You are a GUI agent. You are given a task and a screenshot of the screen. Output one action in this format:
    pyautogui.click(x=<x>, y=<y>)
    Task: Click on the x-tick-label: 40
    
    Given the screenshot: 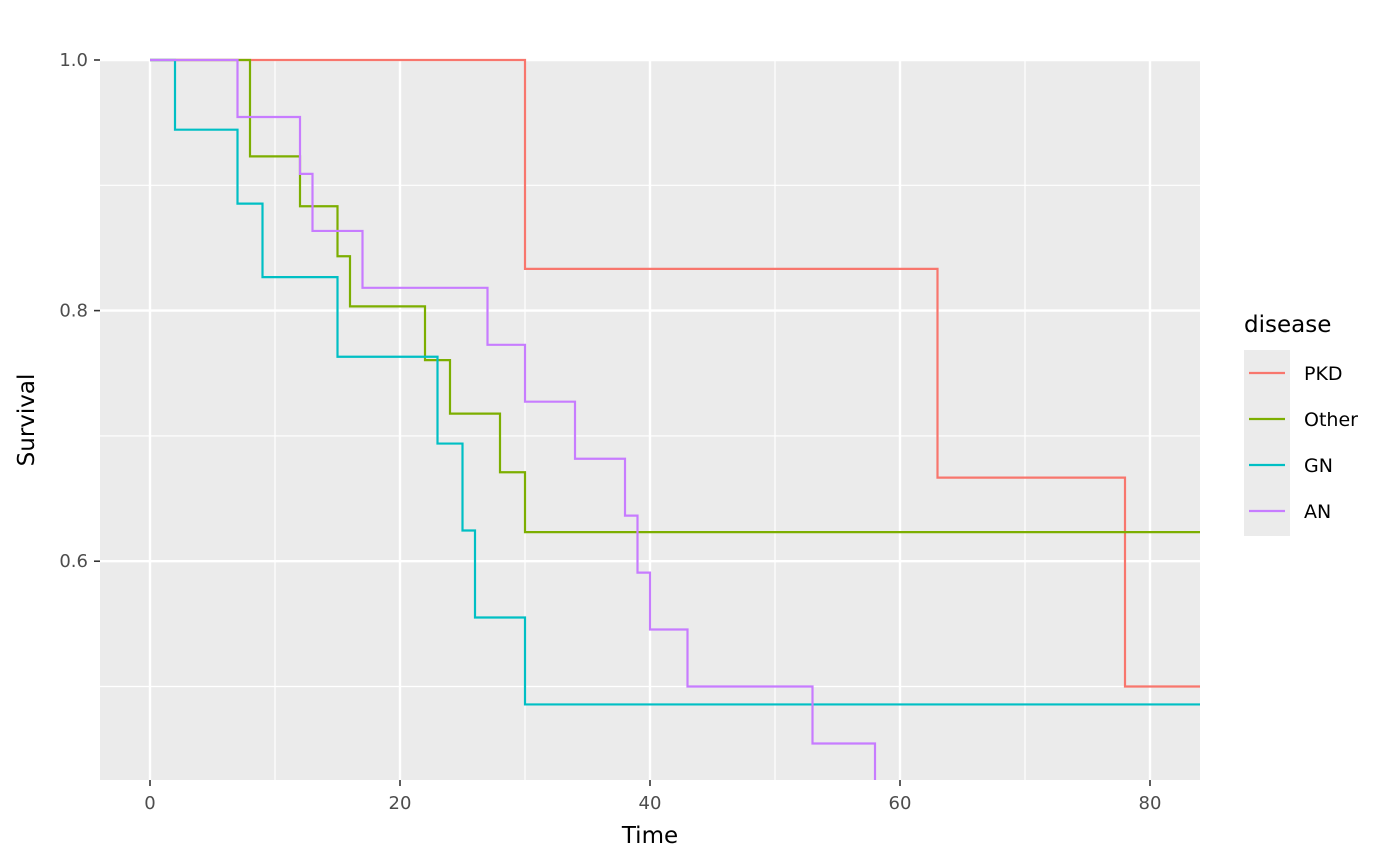 What is the action you would take?
    pyautogui.click(x=650, y=803)
    